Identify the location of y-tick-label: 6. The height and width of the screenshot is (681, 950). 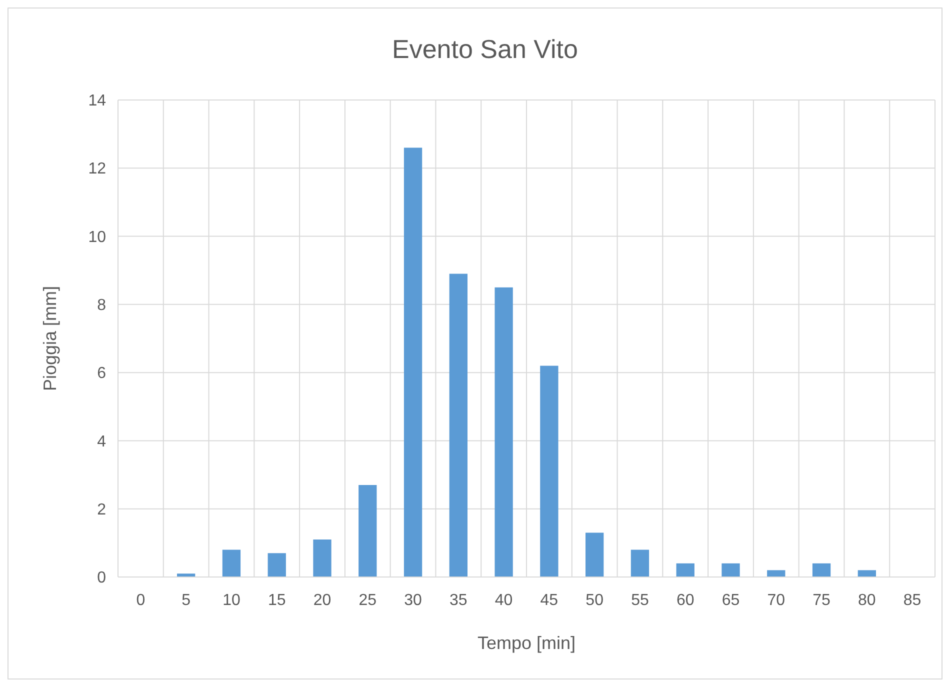
(101, 373).